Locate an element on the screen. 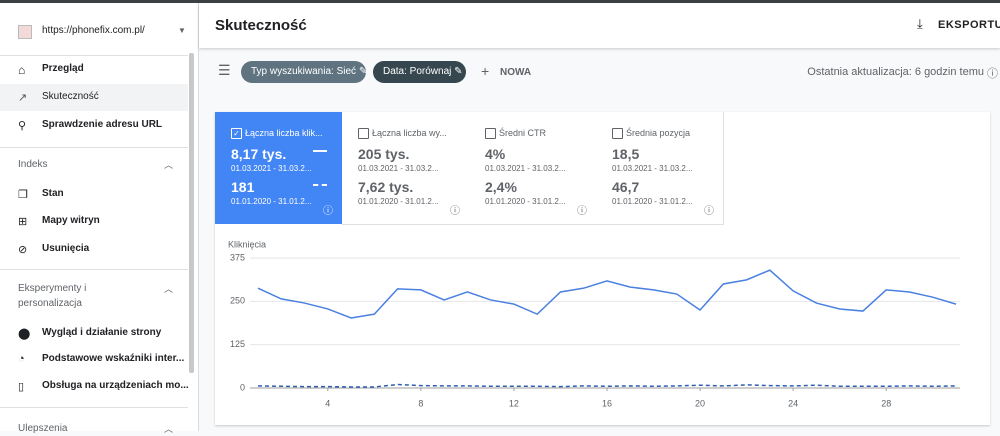 The height and width of the screenshot is (436, 1000). icon: ▯ is located at coordinates (21, 387).